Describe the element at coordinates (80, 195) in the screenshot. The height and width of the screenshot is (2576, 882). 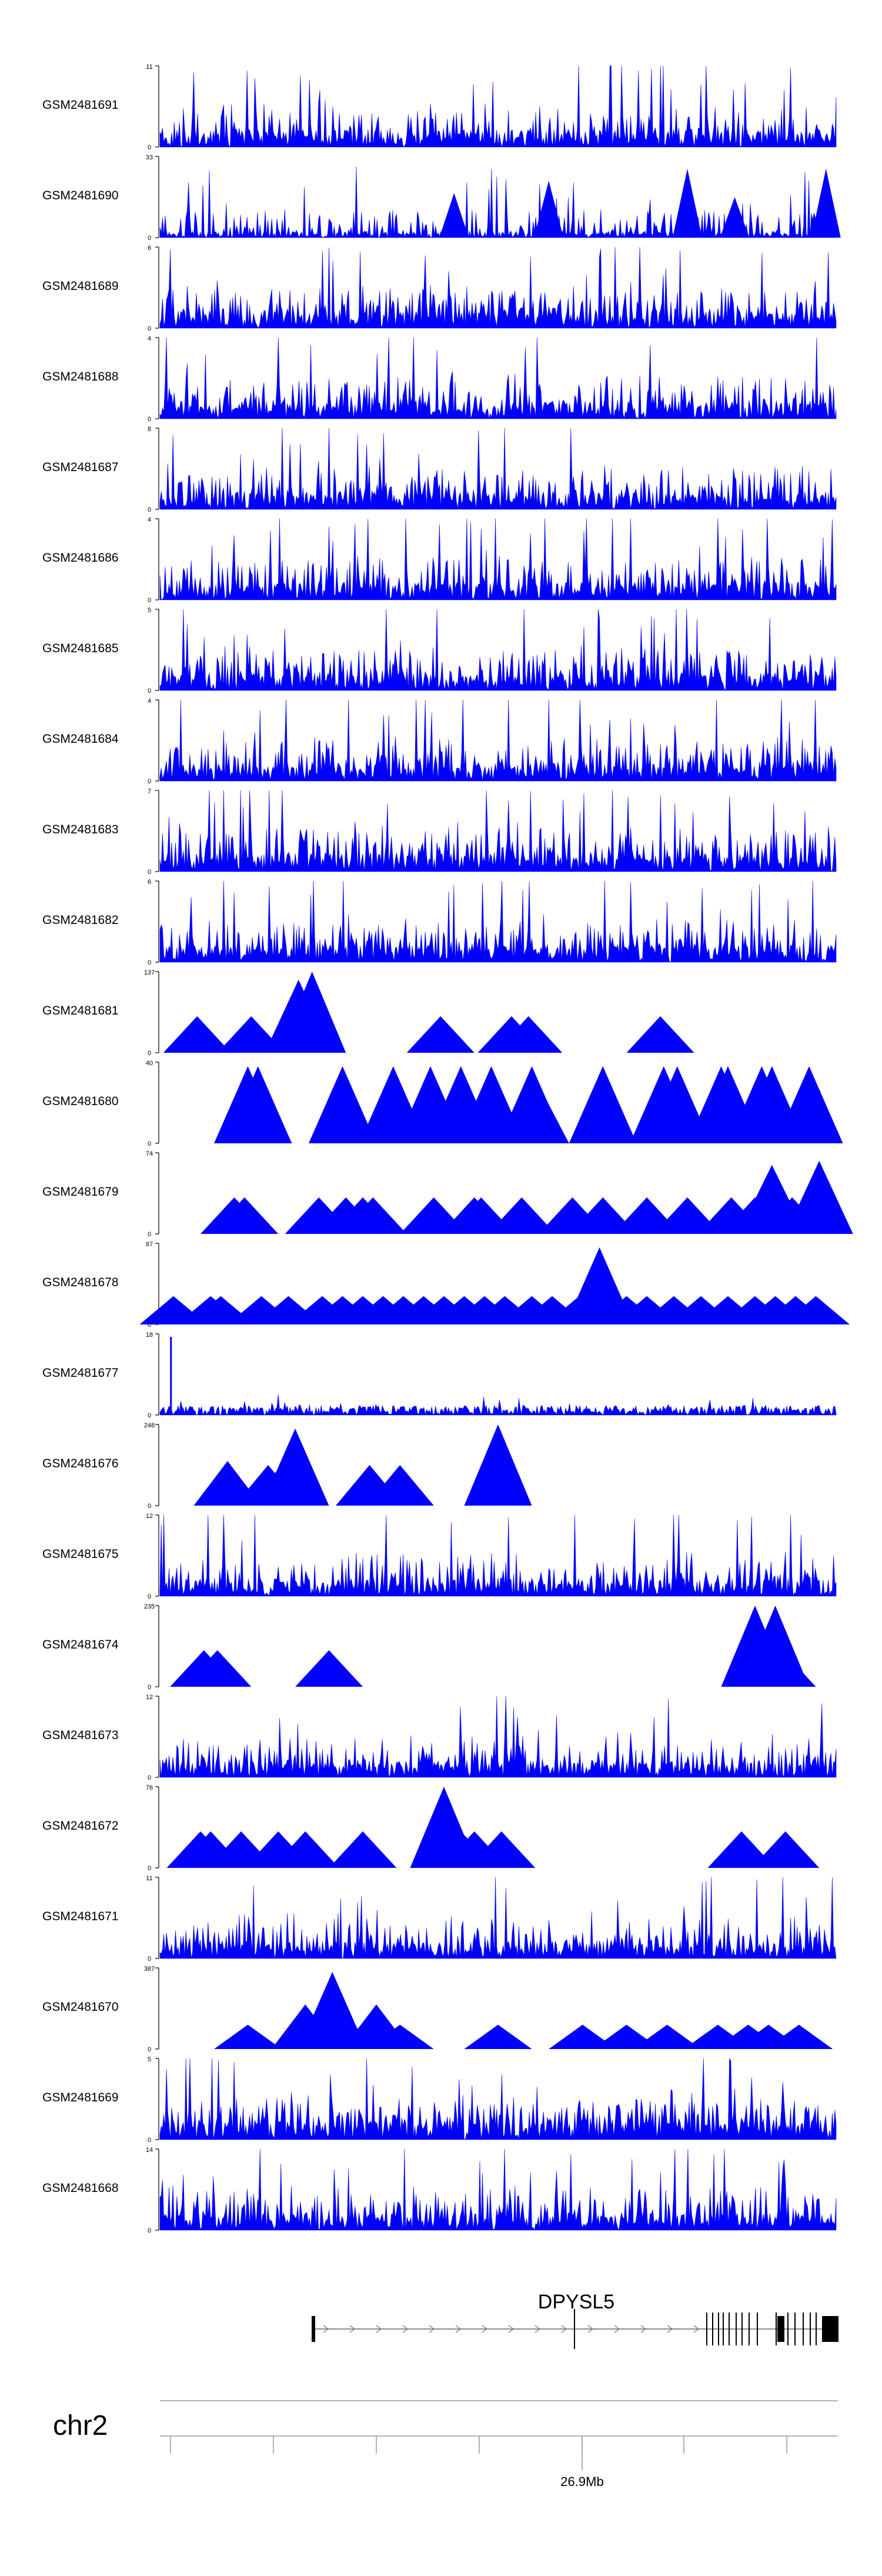
I see `track-label: GSM2481690` at that location.